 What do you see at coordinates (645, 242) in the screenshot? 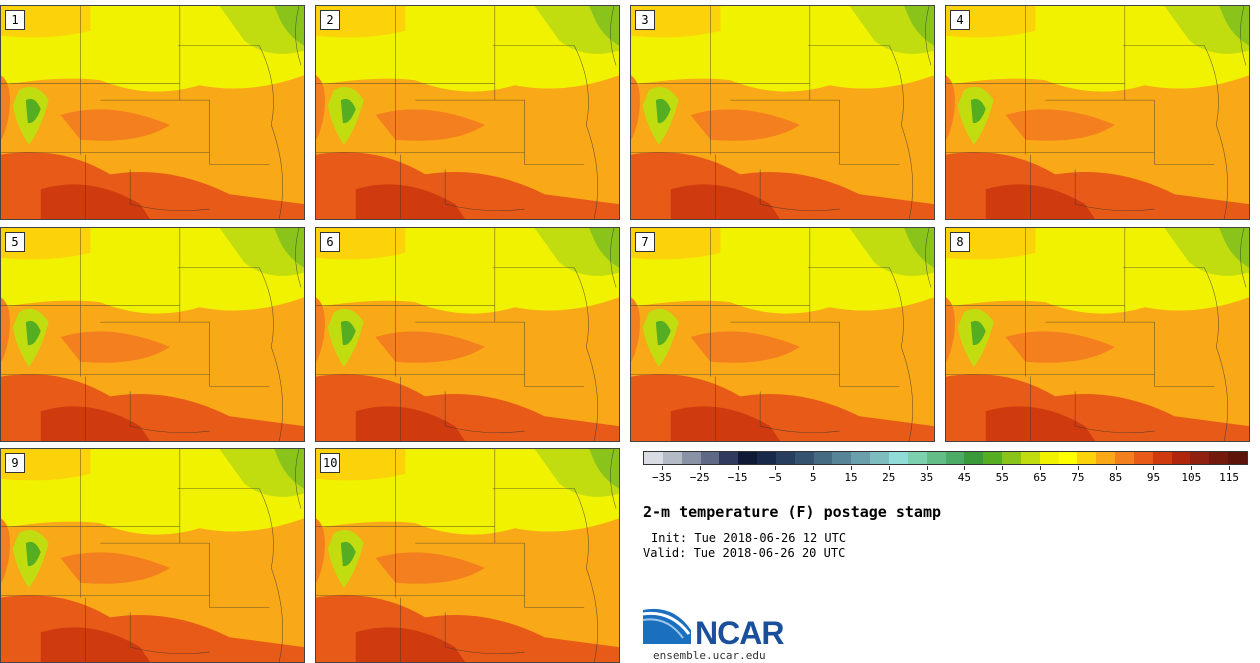
I see `member-number-label: 7` at bounding box center [645, 242].